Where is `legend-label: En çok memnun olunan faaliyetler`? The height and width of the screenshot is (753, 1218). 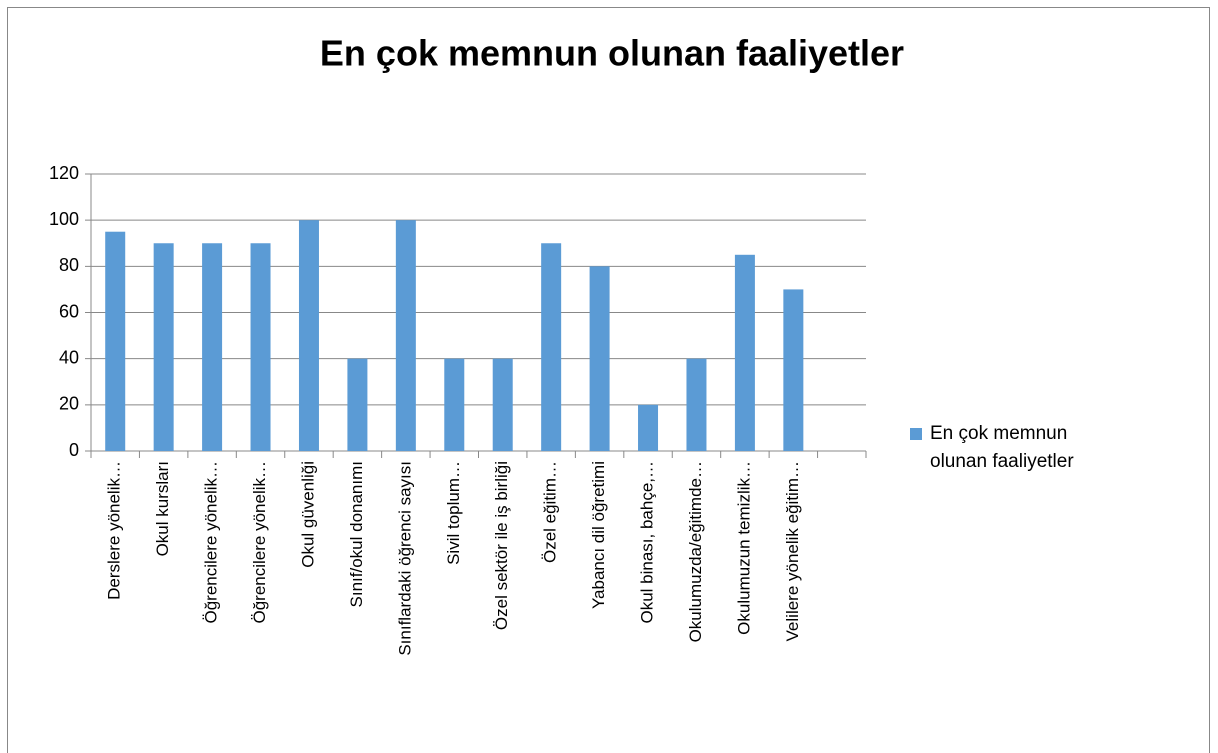 legend-label: En çok memnun olunan faaliyetler is located at coordinates (1002, 447).